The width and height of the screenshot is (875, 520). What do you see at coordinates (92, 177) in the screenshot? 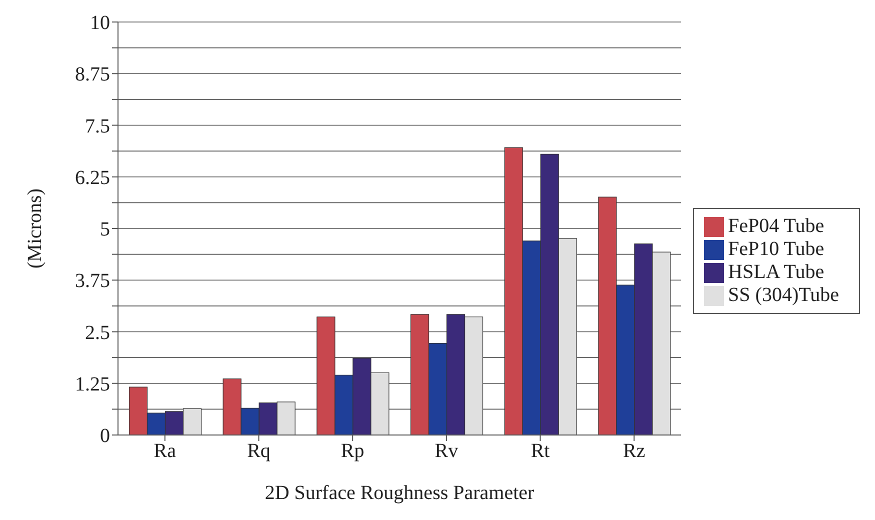
I see `y-tick-label: 6.25` at bounding box center [92, 177].